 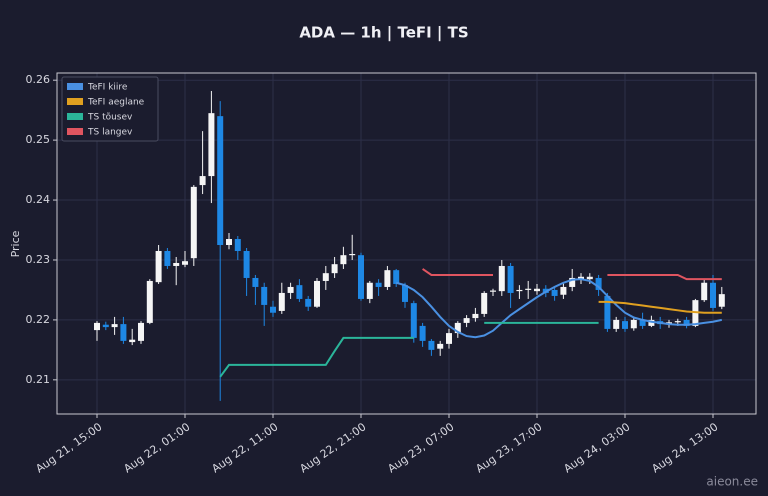 What do you see at coordinates (732, 482) in the screenshot?
I see `watermark: aieon.ee` at bounding box center [732, 482].